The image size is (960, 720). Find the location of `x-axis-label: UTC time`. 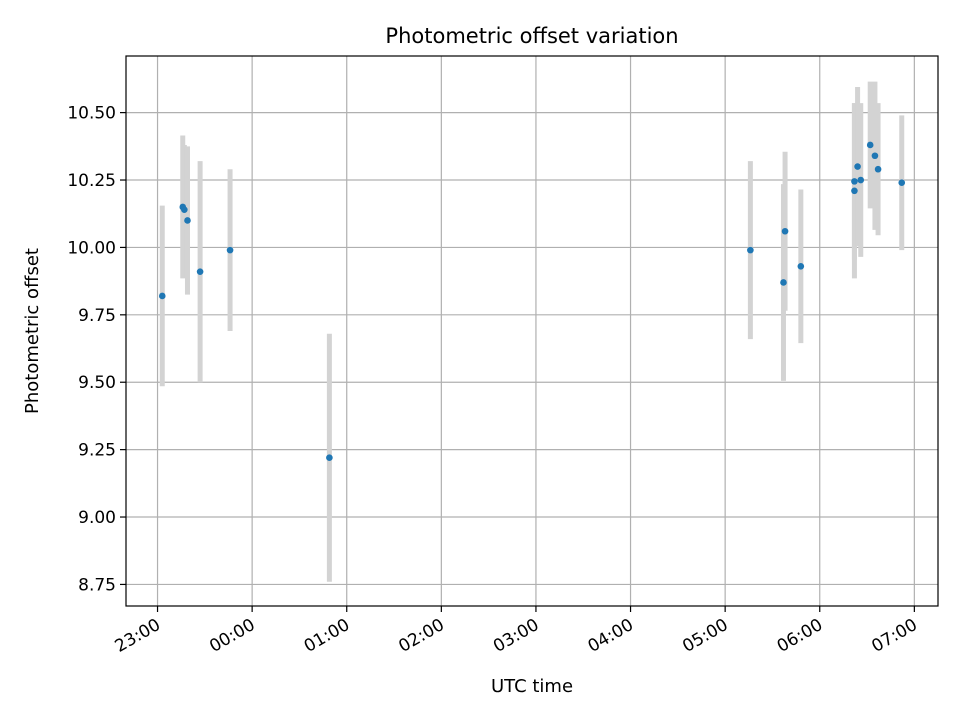

x-axis-label: UTC time is located at coordinates (532, 686).